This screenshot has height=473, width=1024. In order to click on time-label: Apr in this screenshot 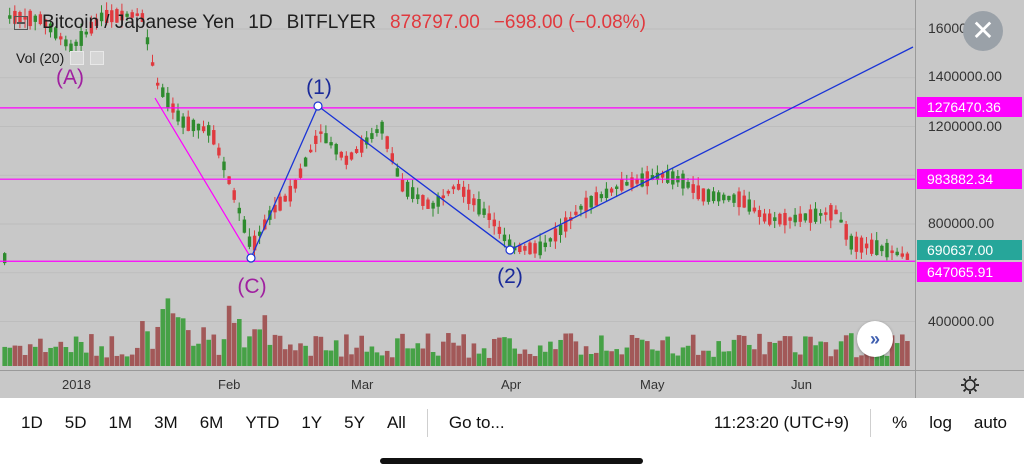, I will do `click(511, 384)`.